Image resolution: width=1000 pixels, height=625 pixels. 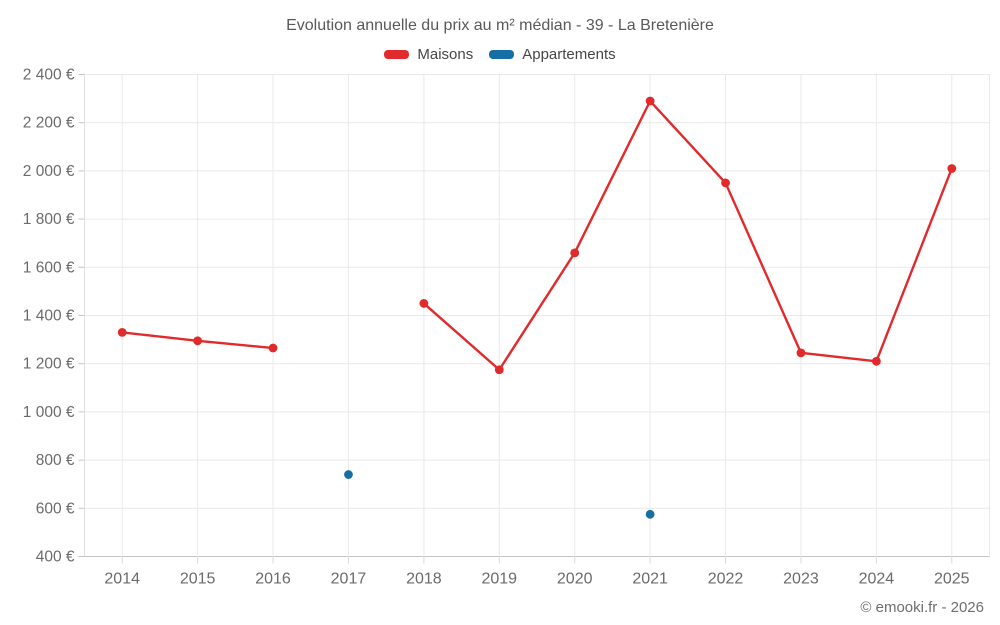 What do you see at coordinates (49, 316) in the screenshot?
I see `y-tick-label: 1 400 €` at bounding box center [49, 316].